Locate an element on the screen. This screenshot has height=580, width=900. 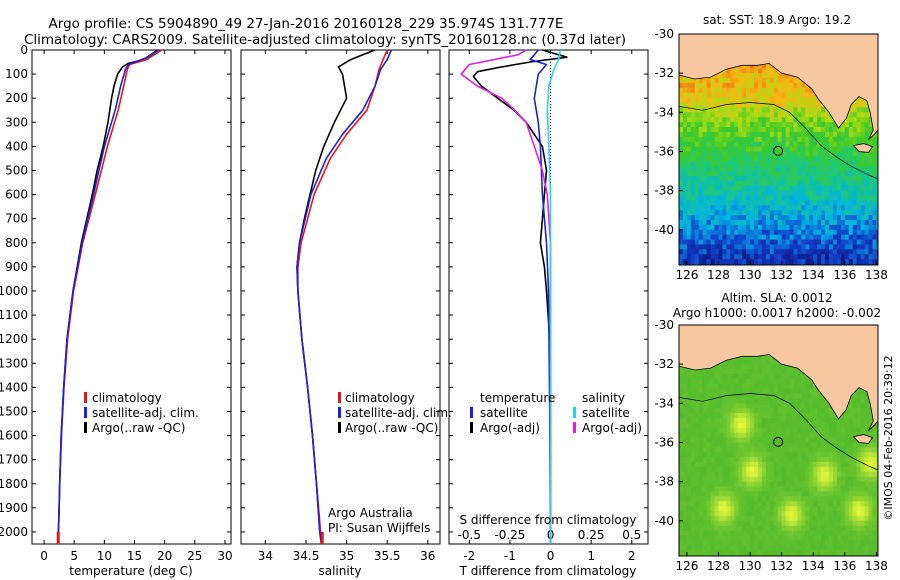
legend-label-argo: Argo(..raw -QC) is located at coordinates (138, 428).